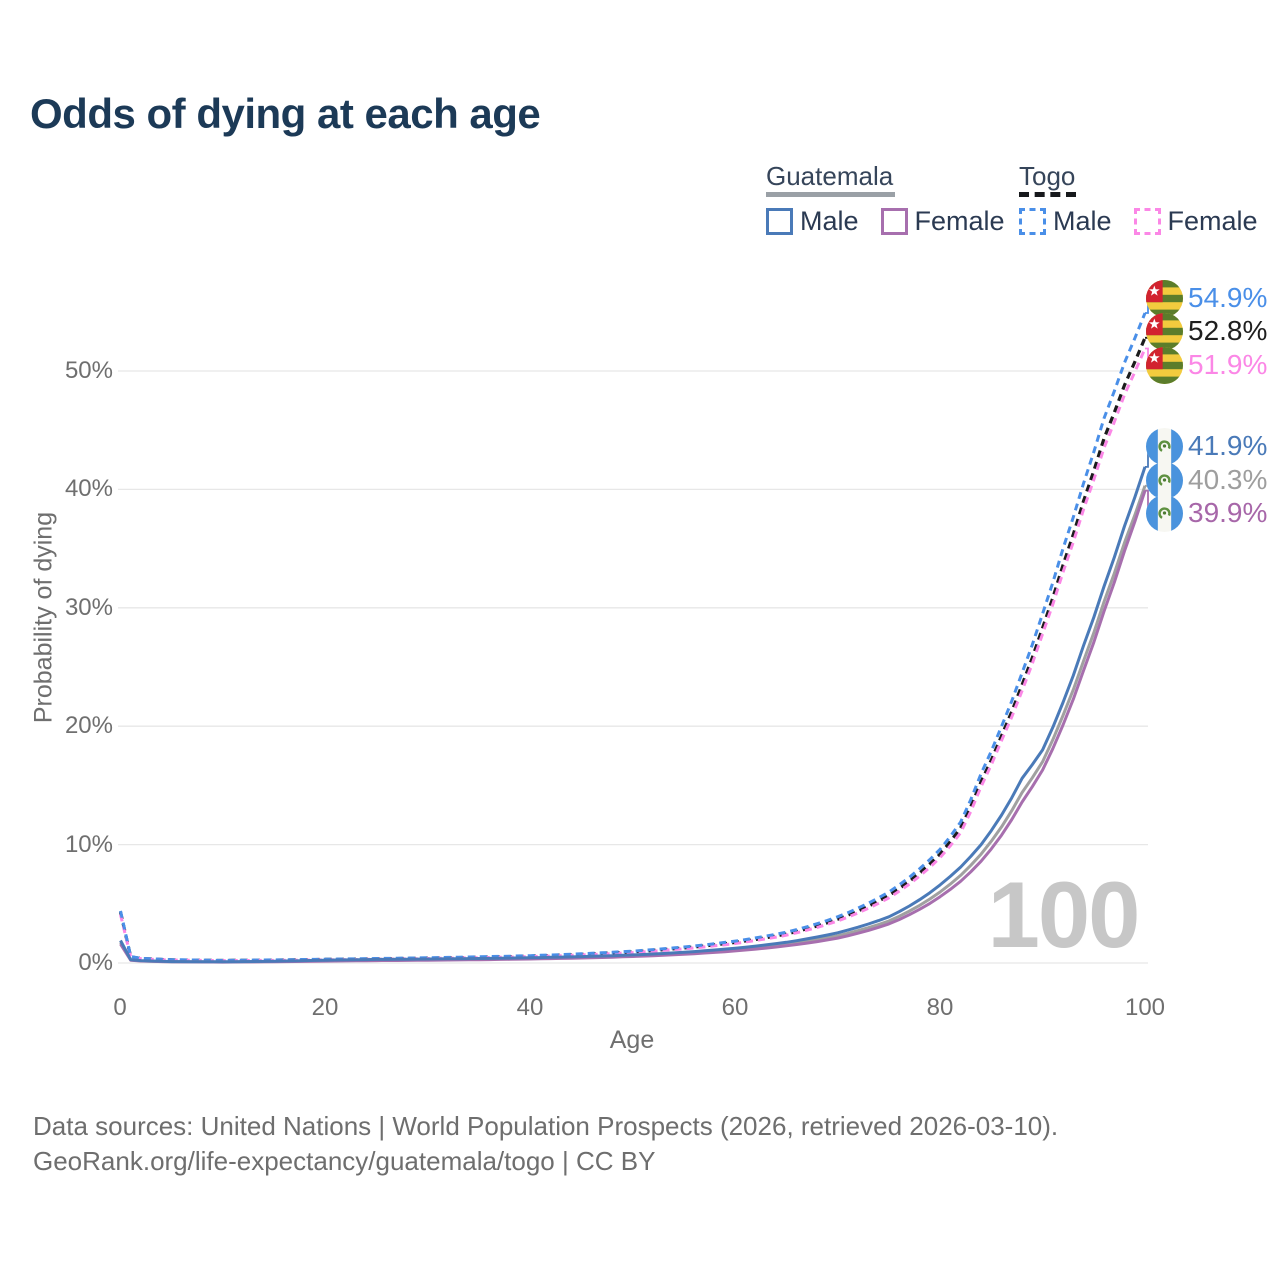 The width and height of the screenshot is (1280, 1280). What do you see at coordinates (43, 617) in the screenshot?
I see `y-axis-title: Probability of dying` at bounding box center [43, 617].